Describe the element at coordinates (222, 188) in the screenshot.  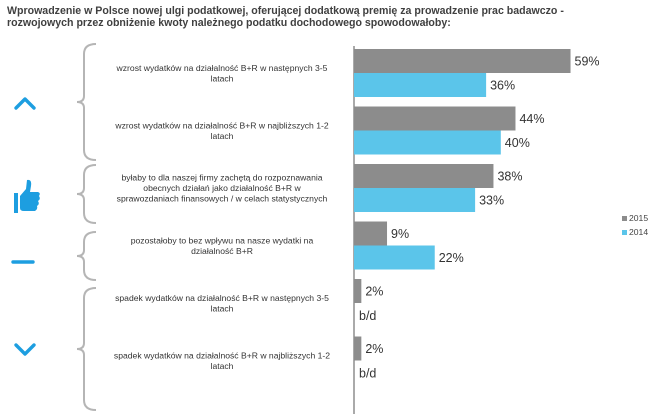
I see `category-label: obecnych działań jako działalność B+R w` at that location.